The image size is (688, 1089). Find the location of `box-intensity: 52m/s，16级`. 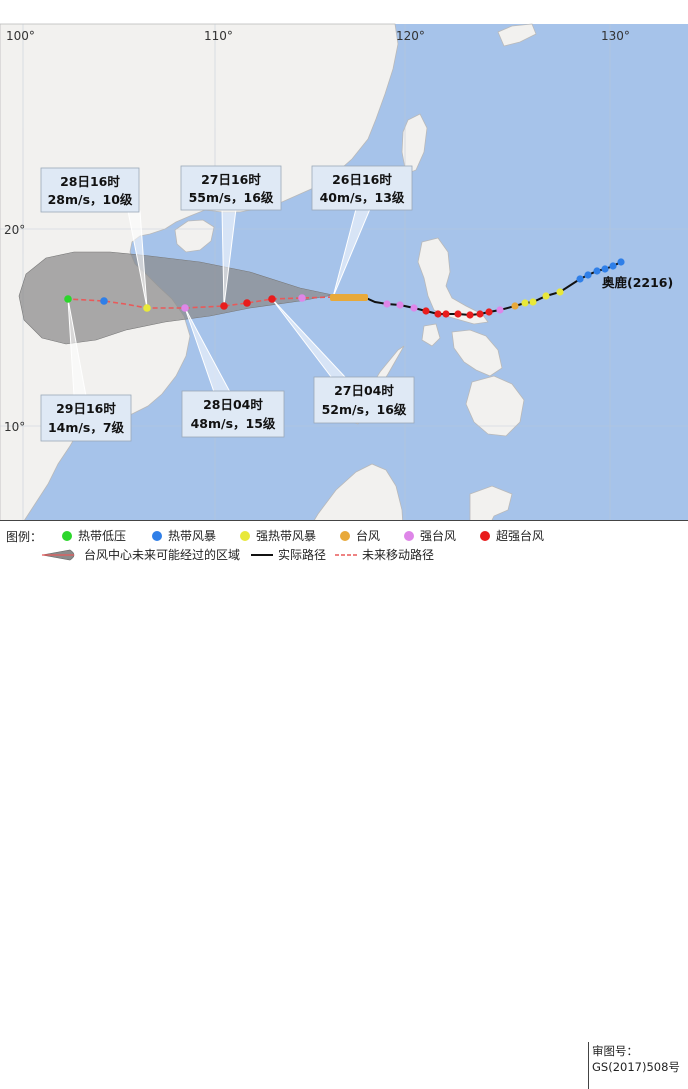

box-intensity: 52m/s，16级 is located at coordinates (364, 409).